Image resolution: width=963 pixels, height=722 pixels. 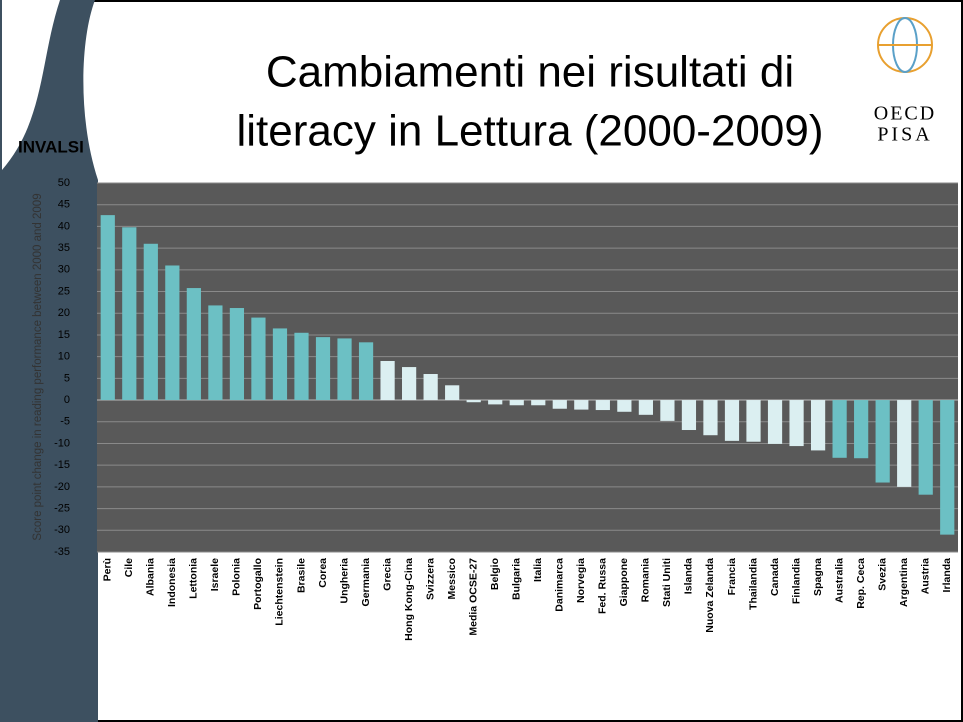 I want to click on x-tick-label: Grecia, so click(x=387, y=574).